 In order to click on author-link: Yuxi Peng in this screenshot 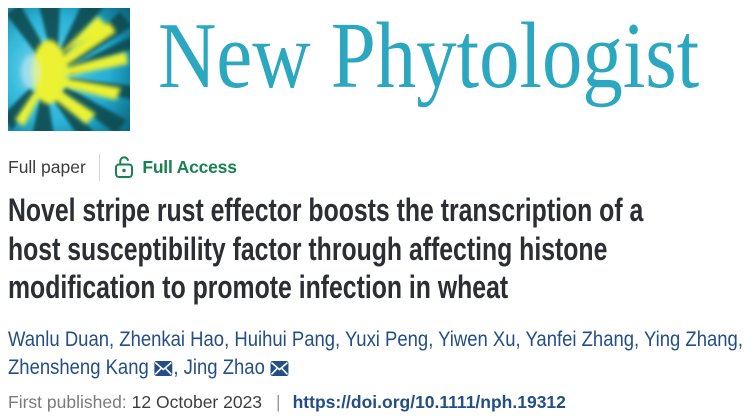, I will do `click(386, 339)`.